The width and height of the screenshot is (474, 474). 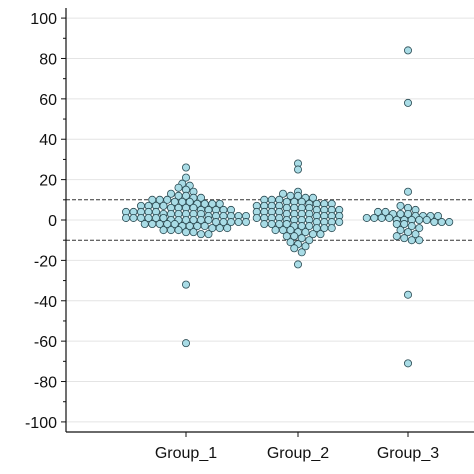 I want to click on y-tick-label: 80, so click(x=48, y=59).